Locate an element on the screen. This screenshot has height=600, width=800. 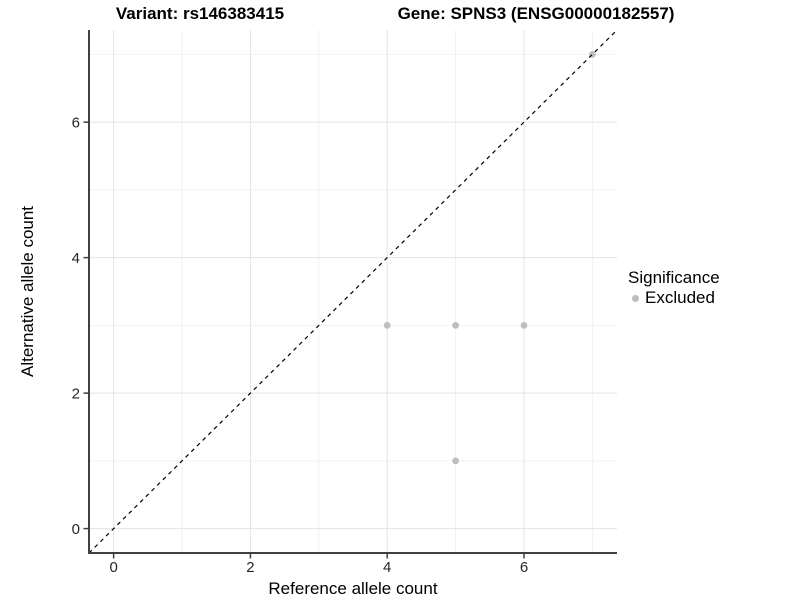
y-tick-label: 2 is located at coordinates (76, 393).